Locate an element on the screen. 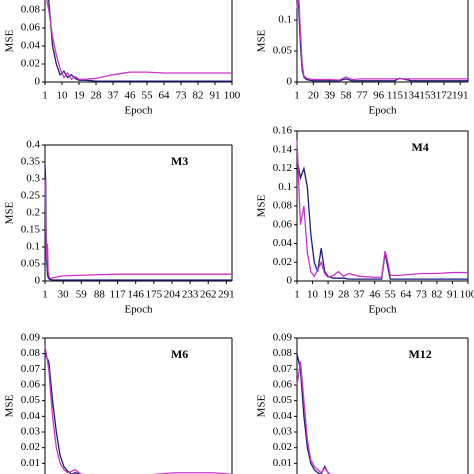  panel-title: M12 is located at coordinates (419, 354).